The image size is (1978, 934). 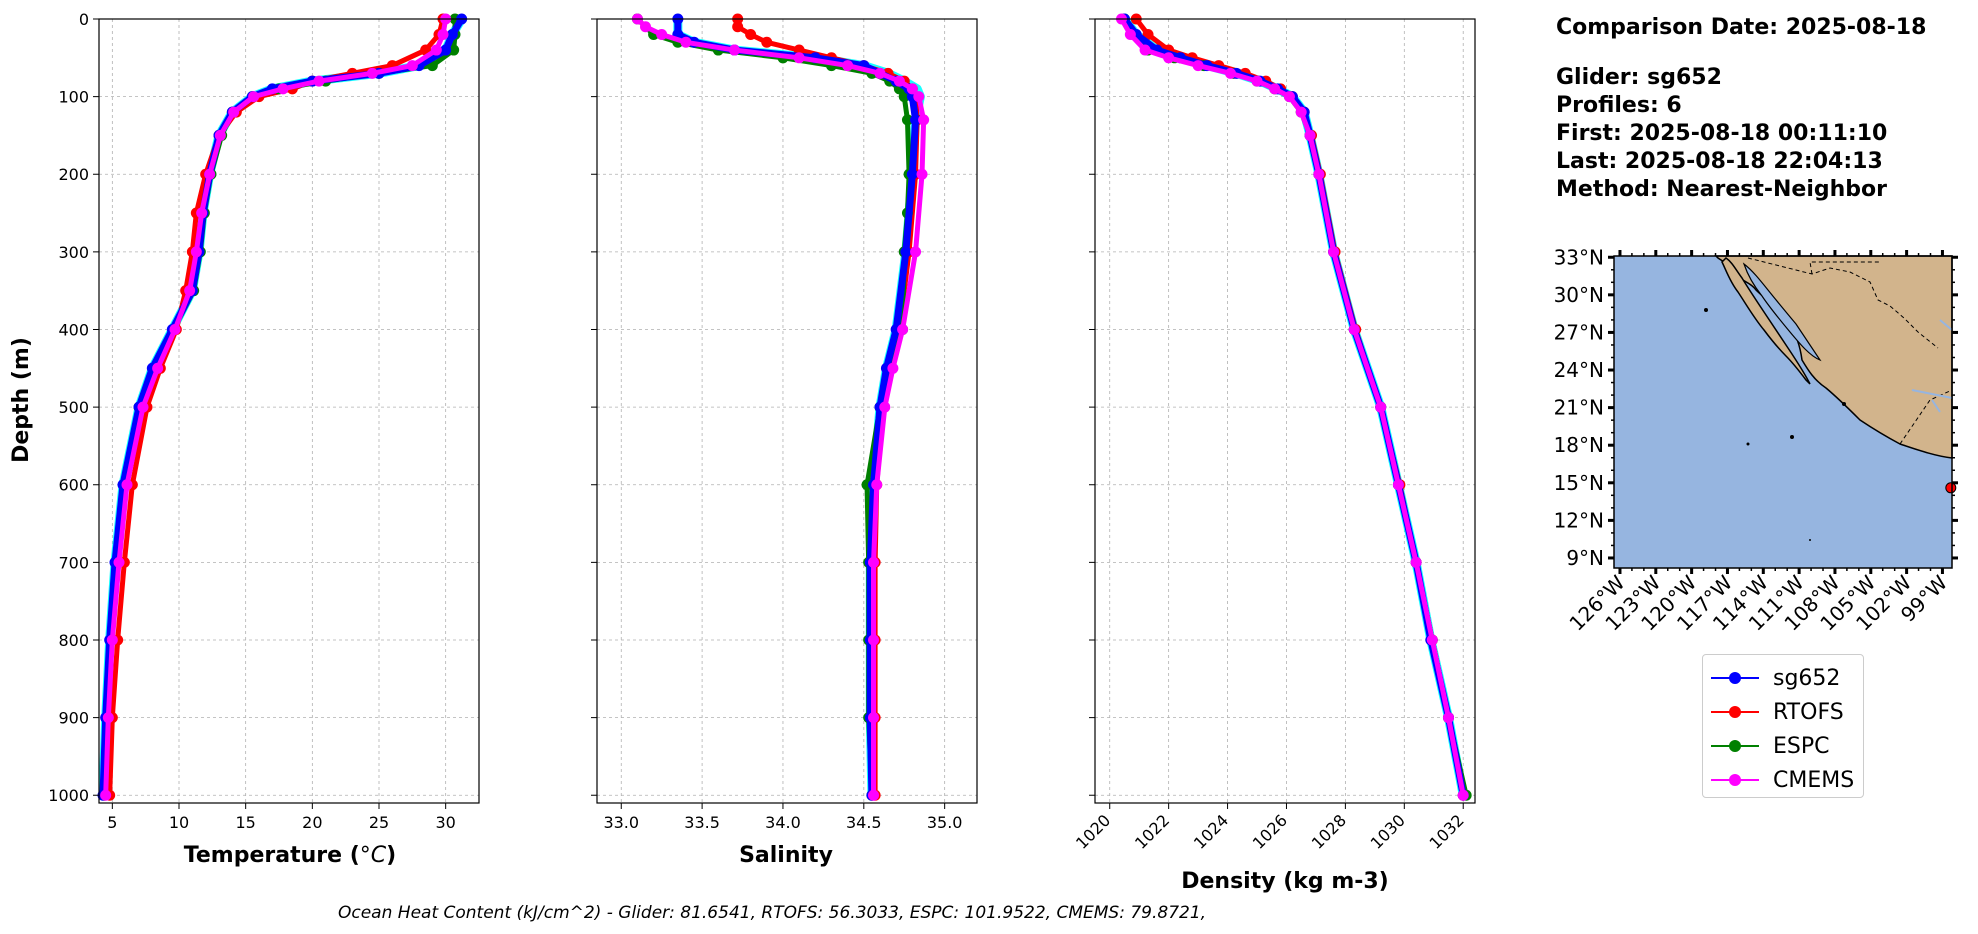 I want to click on density-xtick-label: 1026, so click(x=1270, y=832).